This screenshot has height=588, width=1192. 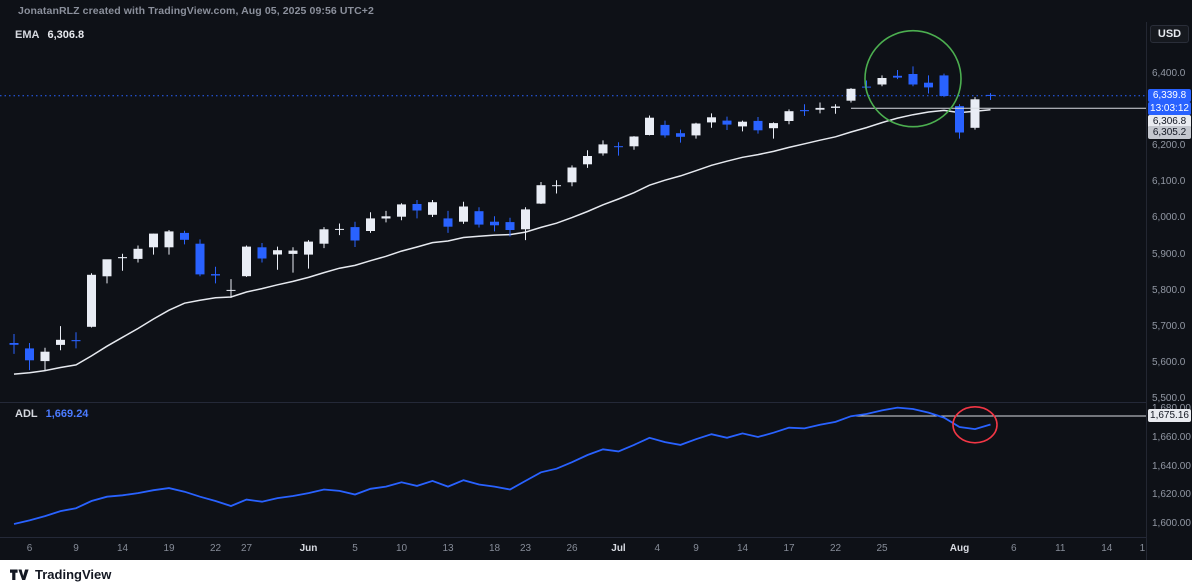 What do you see at coordinates (913, 78) in the screenshot?
I see `green-circle-annotation` at bounding box center [913, 78].